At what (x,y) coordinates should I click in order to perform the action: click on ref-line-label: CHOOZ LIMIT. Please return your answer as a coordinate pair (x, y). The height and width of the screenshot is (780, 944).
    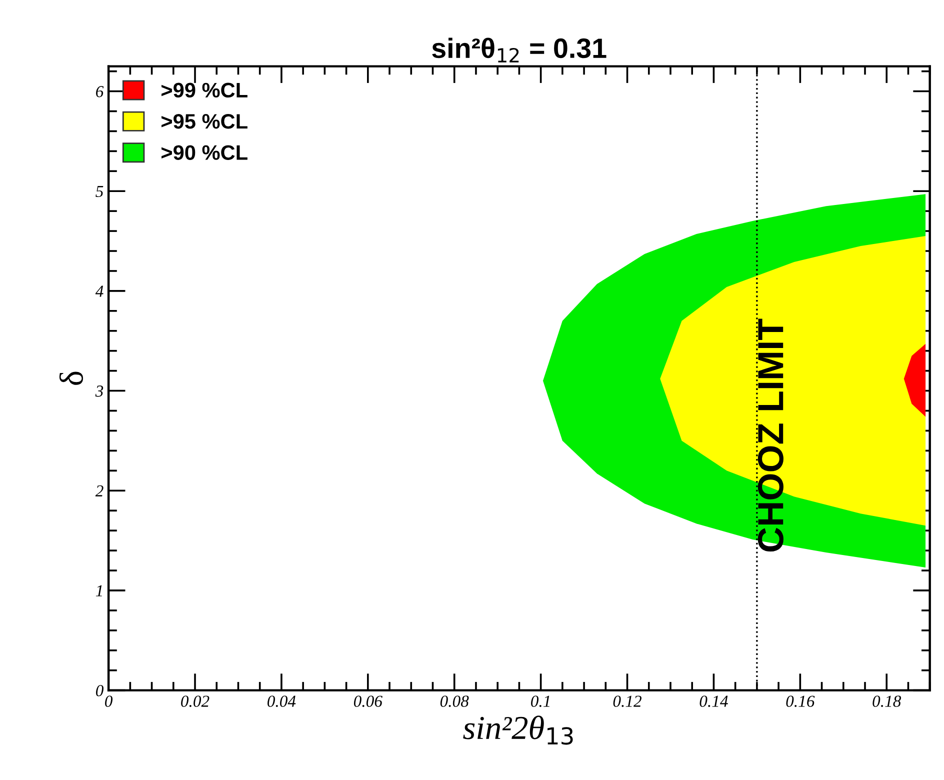
    Looking at the image, I should click on (771, 435).